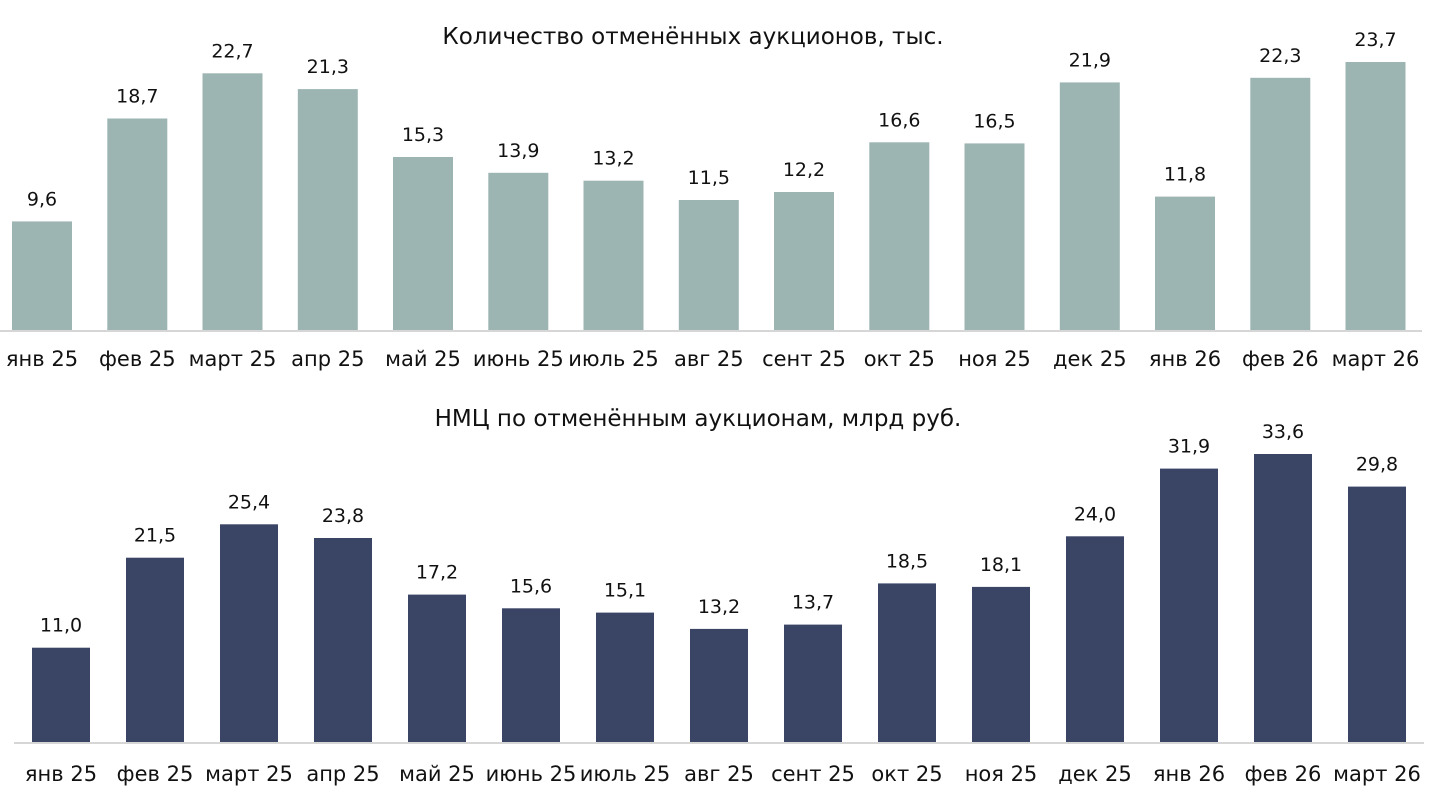  I want to click on tick-label-1-6: июль 25, so click(625, 774).